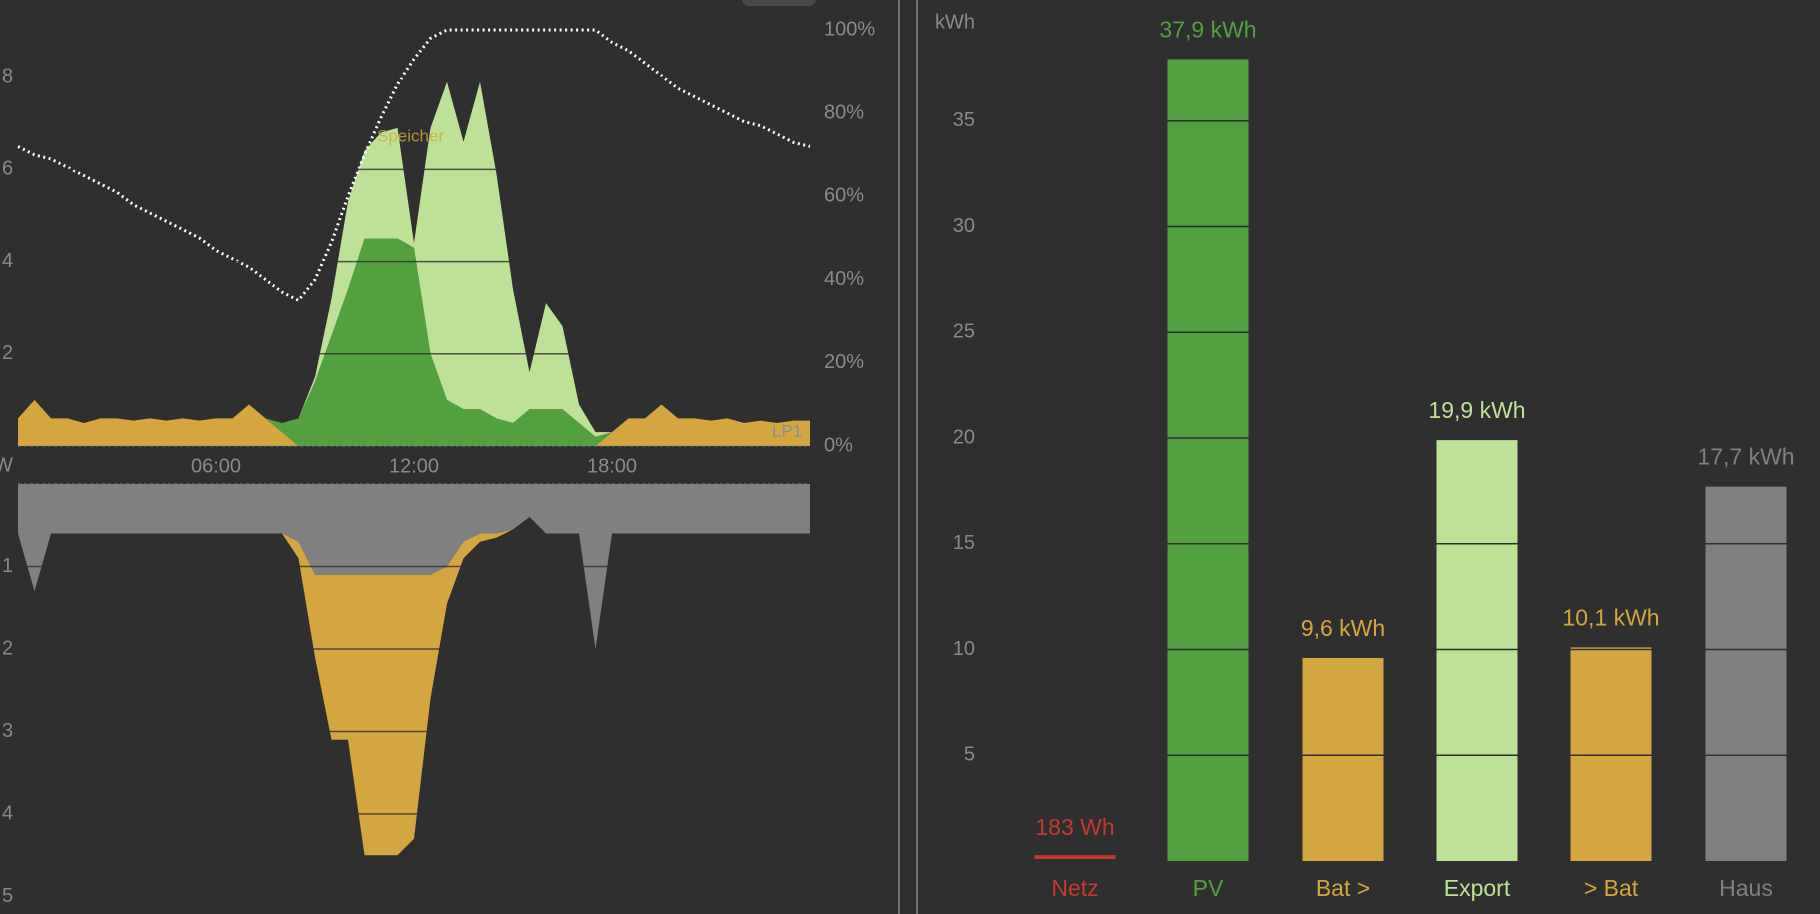 This screenshot has height=914, width=1820. I want to click on y-tick-label: 15, so click(964, 543).